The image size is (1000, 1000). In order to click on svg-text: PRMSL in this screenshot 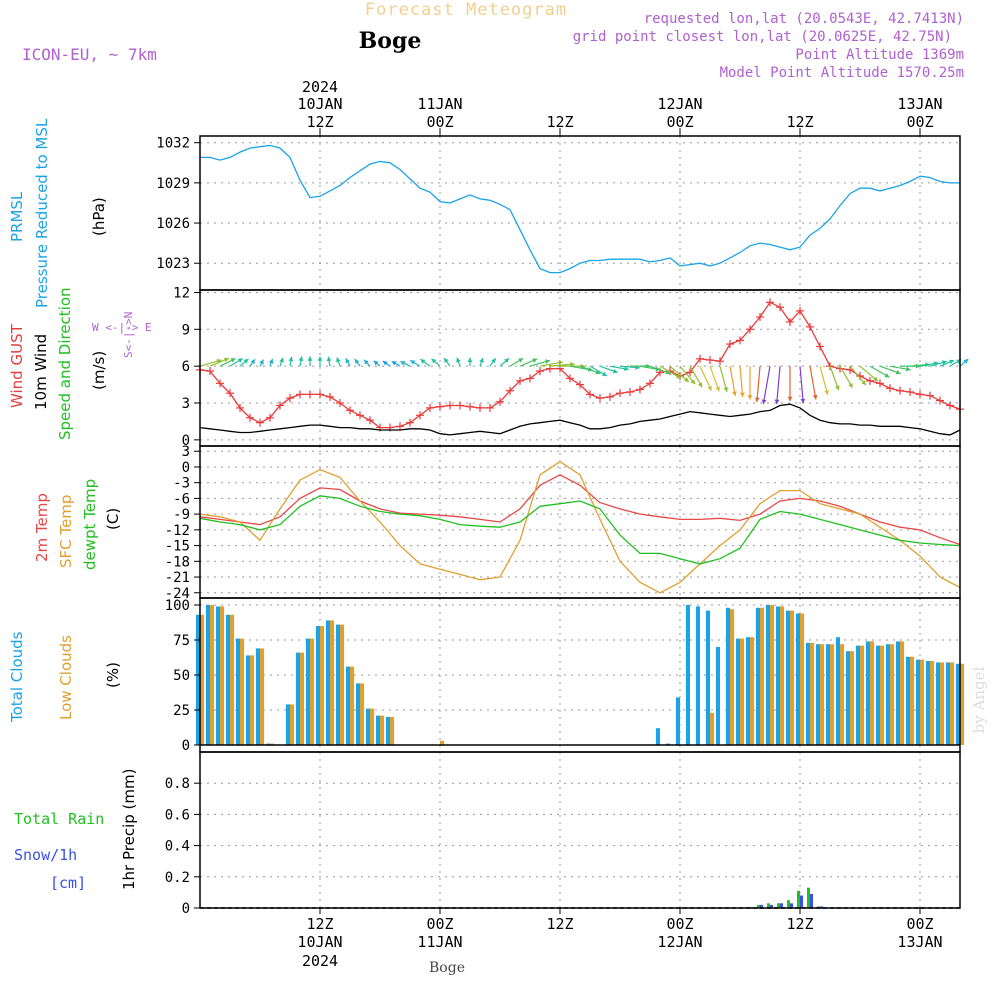, I will do `click(17, 216)`.